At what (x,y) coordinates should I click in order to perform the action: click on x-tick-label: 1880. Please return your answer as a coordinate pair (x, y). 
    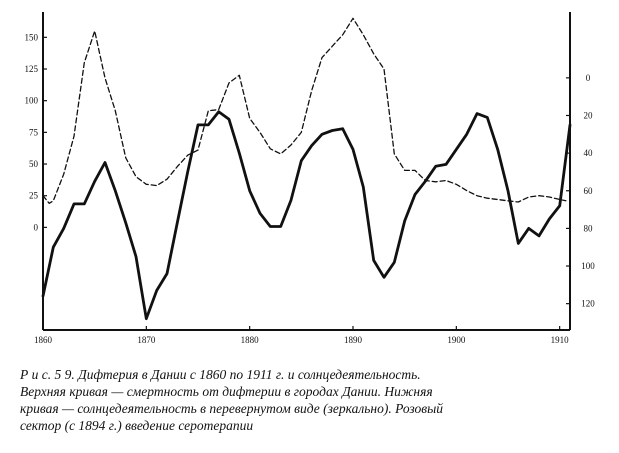
    Looking at the image, I should click on (250, 340).